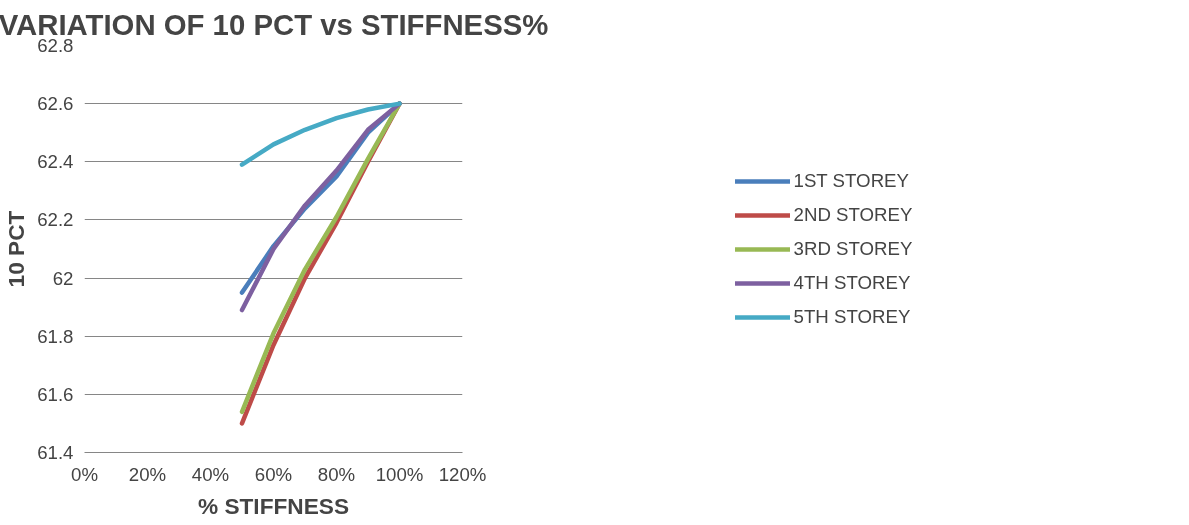 The height and width of the screenshot is (525, 1189). I want to click on legend-label: 5TH STOREY, so click(852, 316).